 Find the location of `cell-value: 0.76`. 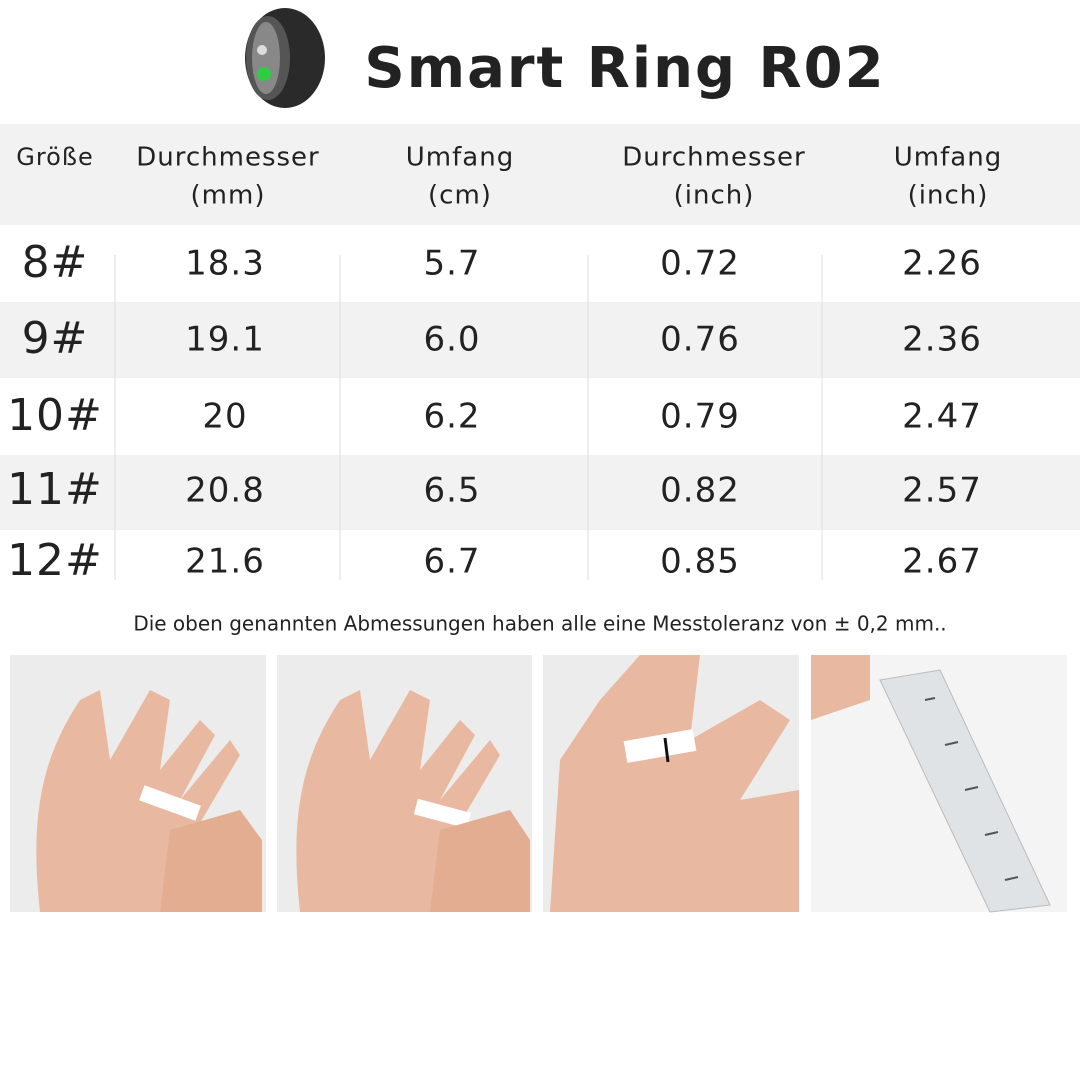

cell-value: 0.76 is located at coordinates (700, 340).